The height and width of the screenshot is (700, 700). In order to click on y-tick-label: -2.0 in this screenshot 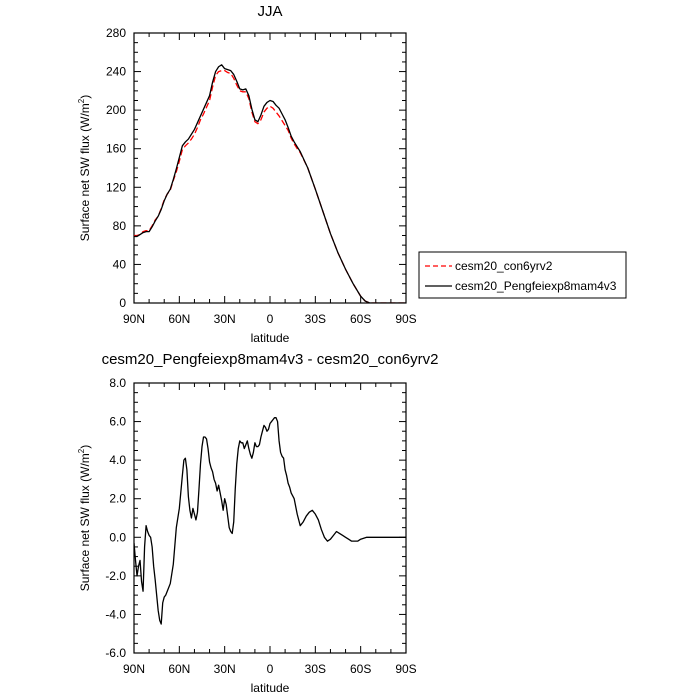, I will do `click(115, 576)`.